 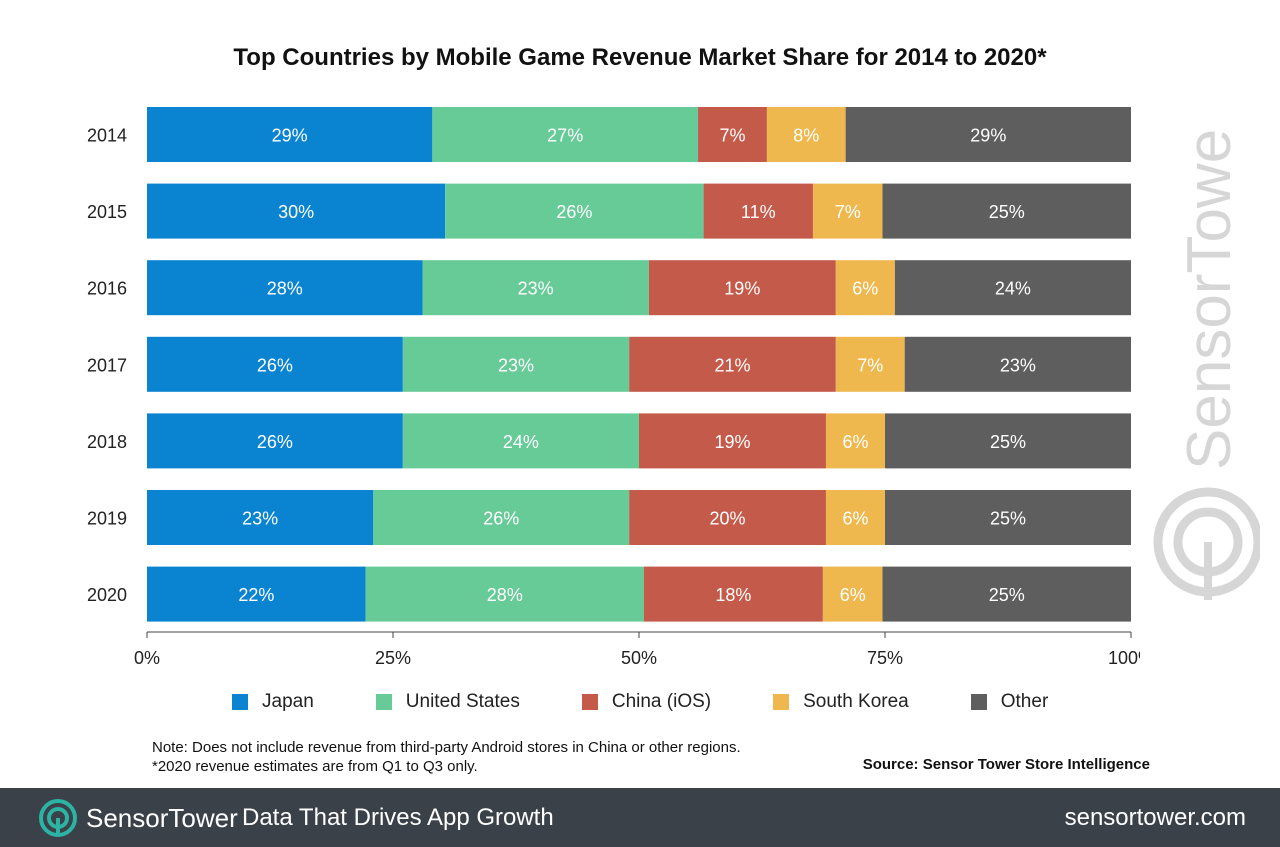 I want to click on year-label-2015: 2015, so click(x=107, y=212).